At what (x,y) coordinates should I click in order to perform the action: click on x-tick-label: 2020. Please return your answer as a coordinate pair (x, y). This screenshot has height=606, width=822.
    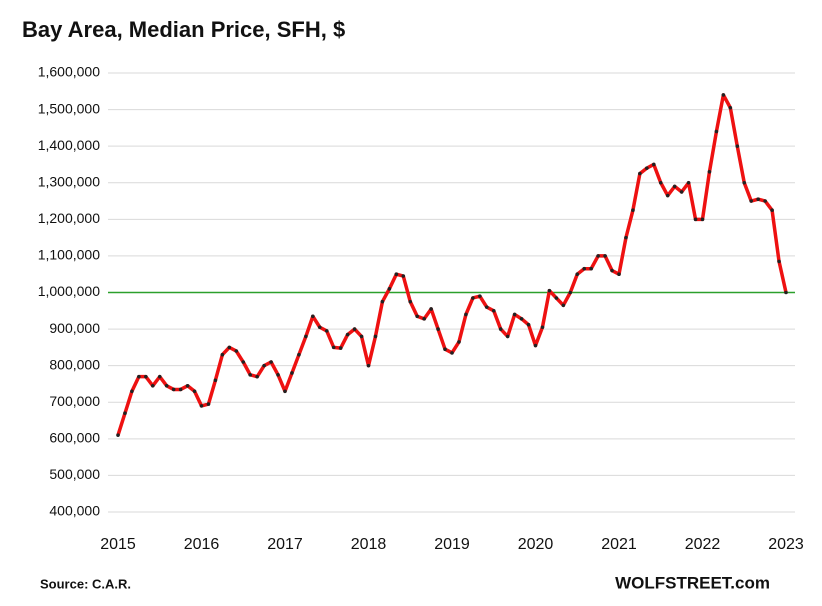
    Looking at the image, I should click on (536, 544).